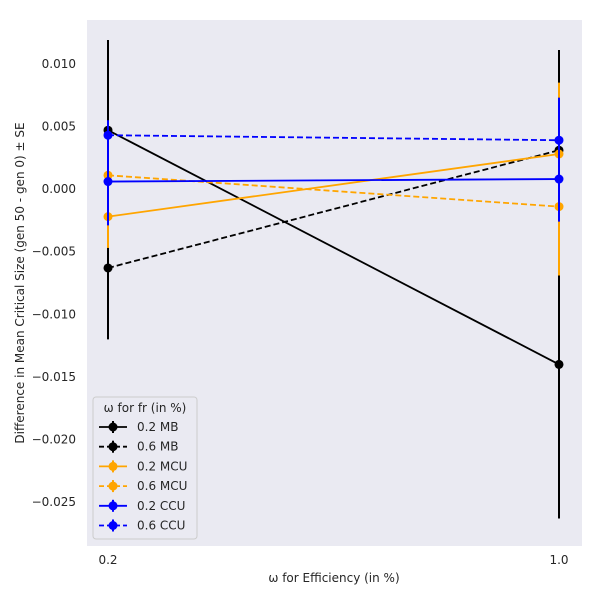 The width and height of the screenshot is (600, 600). I want to click on legend-entry: 0.6 MCU, so click(143, 486).